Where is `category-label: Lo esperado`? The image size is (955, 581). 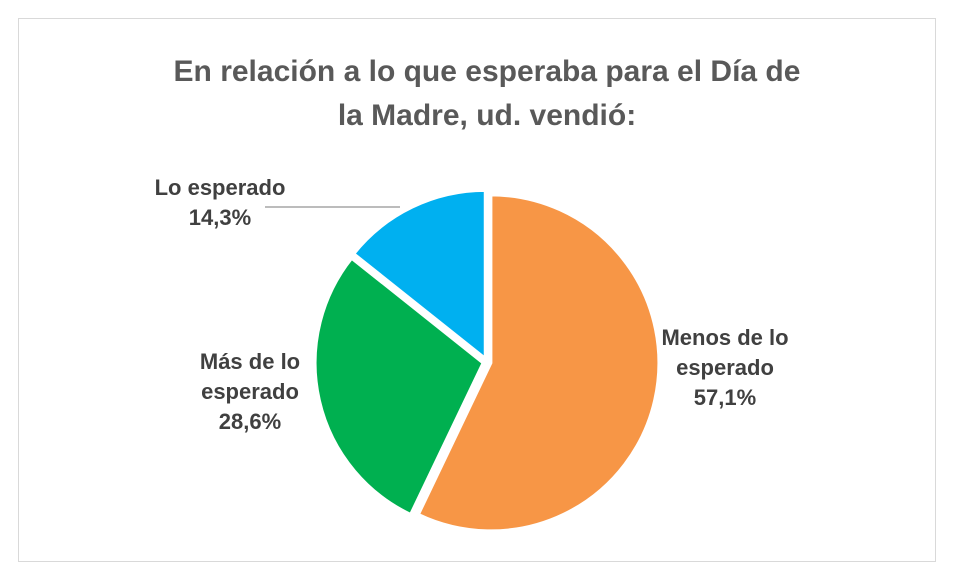
category-label: Lo esperado is located at coordinates (220, 187).